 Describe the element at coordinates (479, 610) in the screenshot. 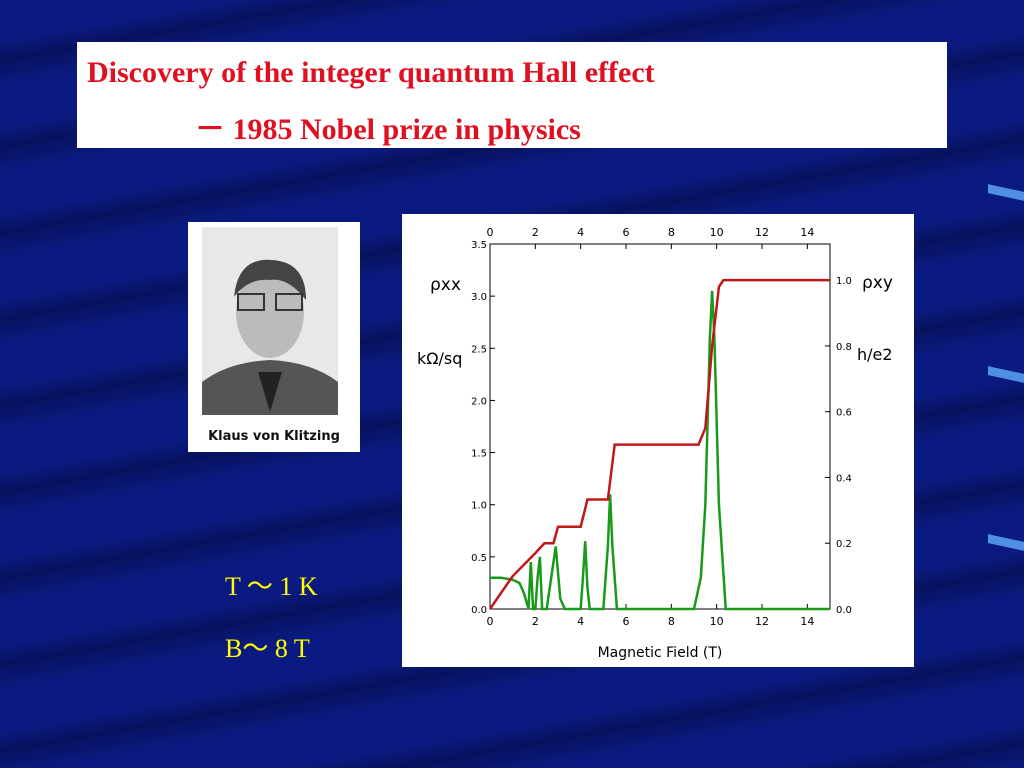

I see `y-tick-label: 0.0` at that location.